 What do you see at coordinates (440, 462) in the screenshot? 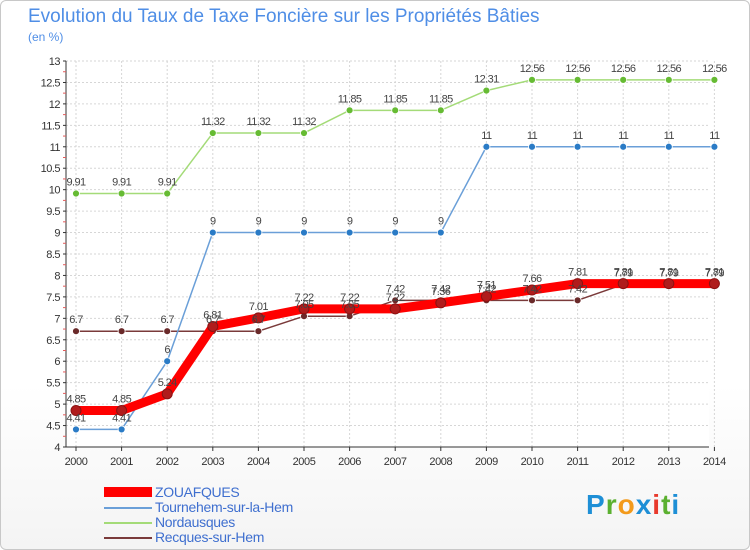
I see `x-tick-label: 2008` at bounding box center [440, 462].